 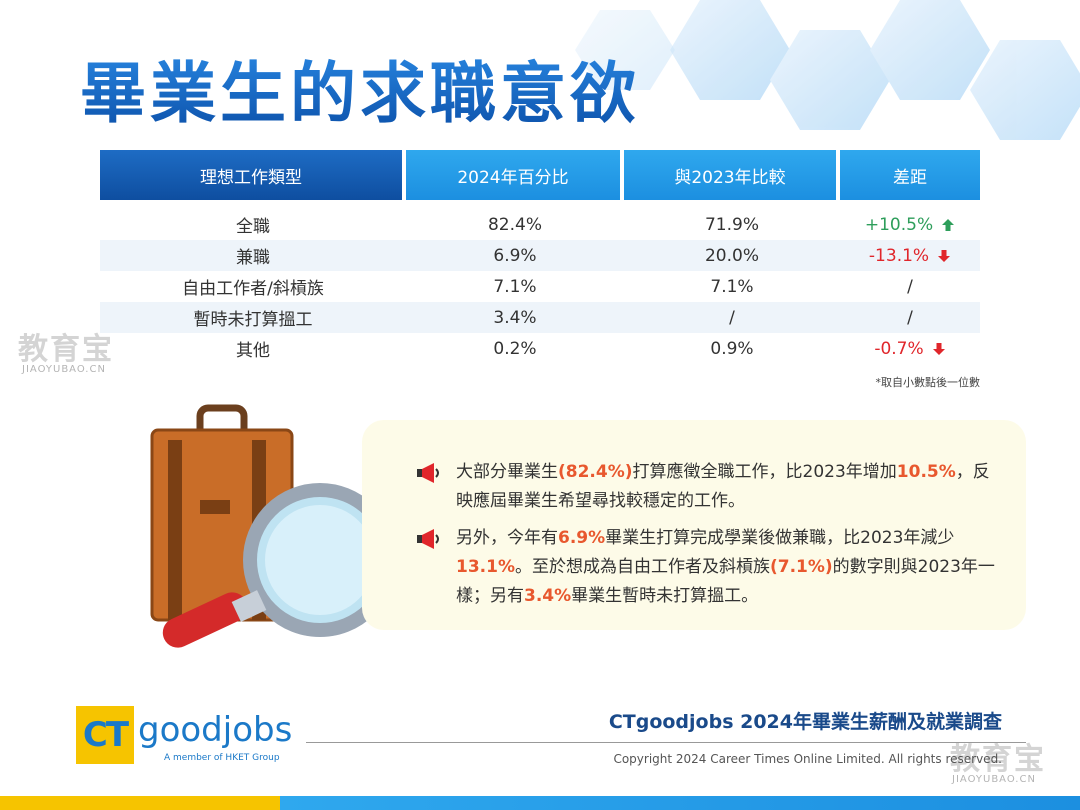 What do you see at coordinates (251, 175) in the screenshot?
I see `header-type: 理想工作類型` at bounding box center [251, 175].